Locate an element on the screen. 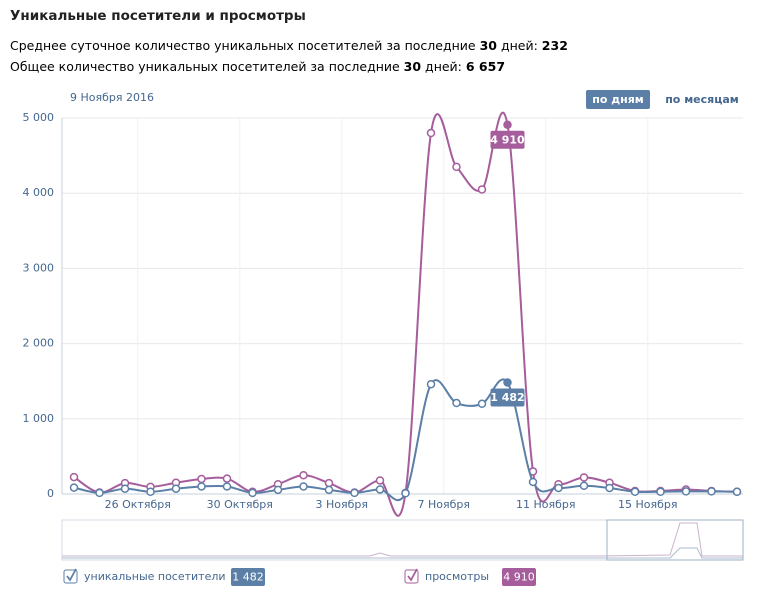 This screenshot has height=604, width=760. stat-value: 6 657 is located at coordinates (485, 66).